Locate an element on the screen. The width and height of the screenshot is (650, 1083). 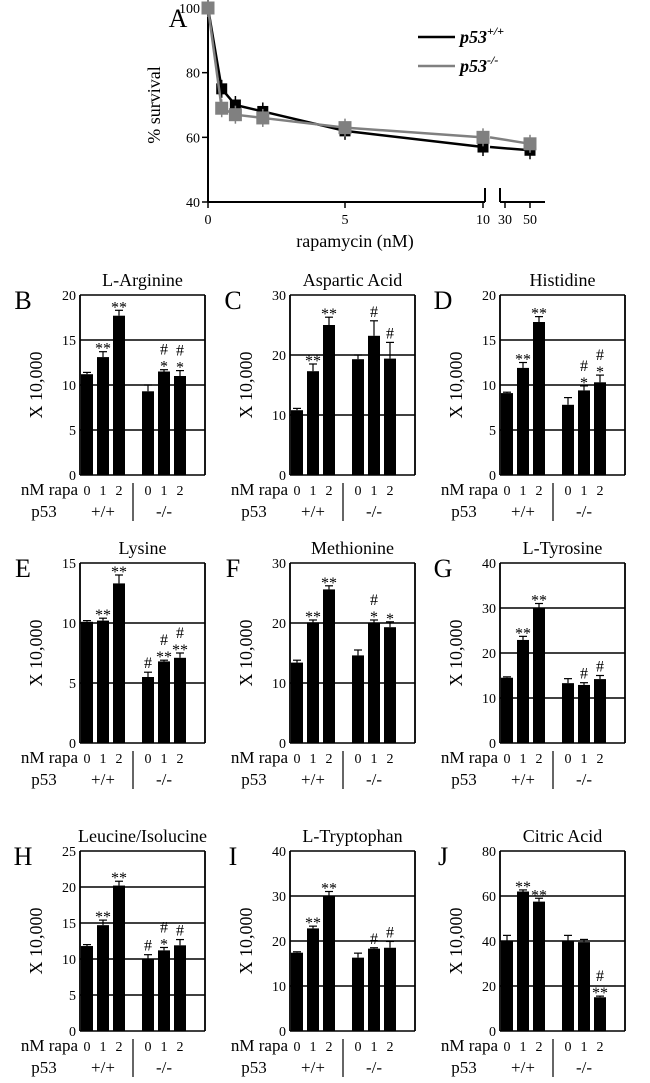
significance-label-b: # is located at coordinates (164, 350).